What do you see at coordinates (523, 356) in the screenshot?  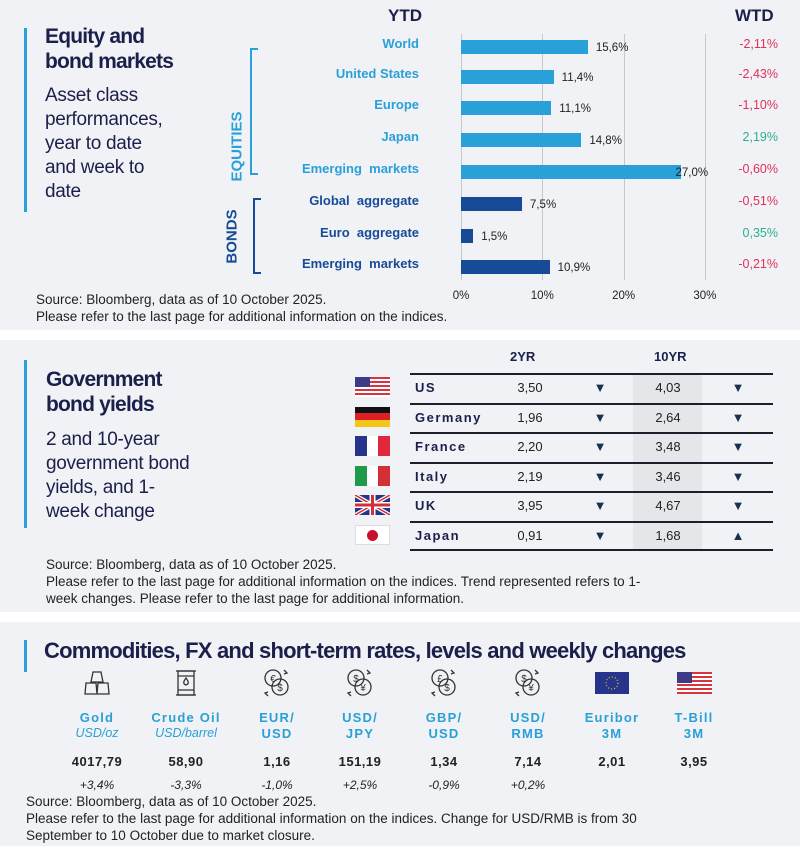 I see `2yr-header: 2YR` at bounding box center [523, 356].